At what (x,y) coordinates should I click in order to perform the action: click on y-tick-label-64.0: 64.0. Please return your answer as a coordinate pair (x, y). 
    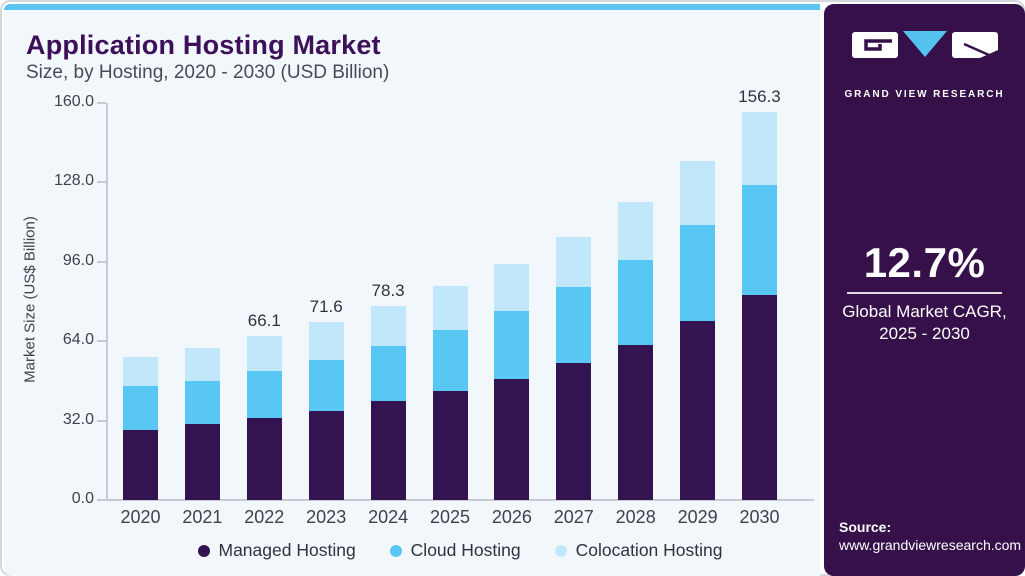
    Looking at the image, I should click on (78, 340).